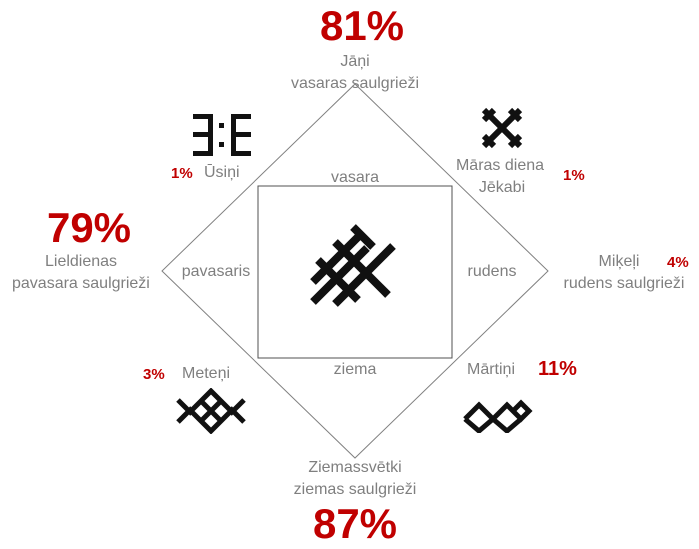 The width and height of the screenshot is (699, 549). Describe the element at coordinates (206, 373) in the screenshot. I see `meteni-name: Meteņi` at that location.